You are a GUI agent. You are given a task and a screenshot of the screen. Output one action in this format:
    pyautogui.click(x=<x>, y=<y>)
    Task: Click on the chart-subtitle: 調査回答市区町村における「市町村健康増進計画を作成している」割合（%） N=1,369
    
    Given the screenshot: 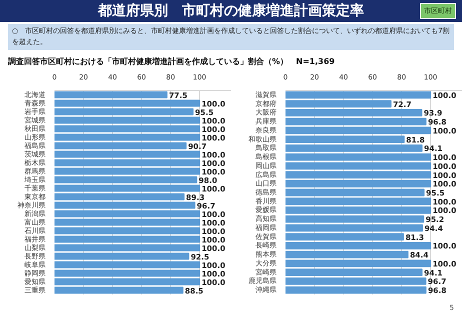 What is the action you would take?
    pyautogui.click(x=171, y=62)
    